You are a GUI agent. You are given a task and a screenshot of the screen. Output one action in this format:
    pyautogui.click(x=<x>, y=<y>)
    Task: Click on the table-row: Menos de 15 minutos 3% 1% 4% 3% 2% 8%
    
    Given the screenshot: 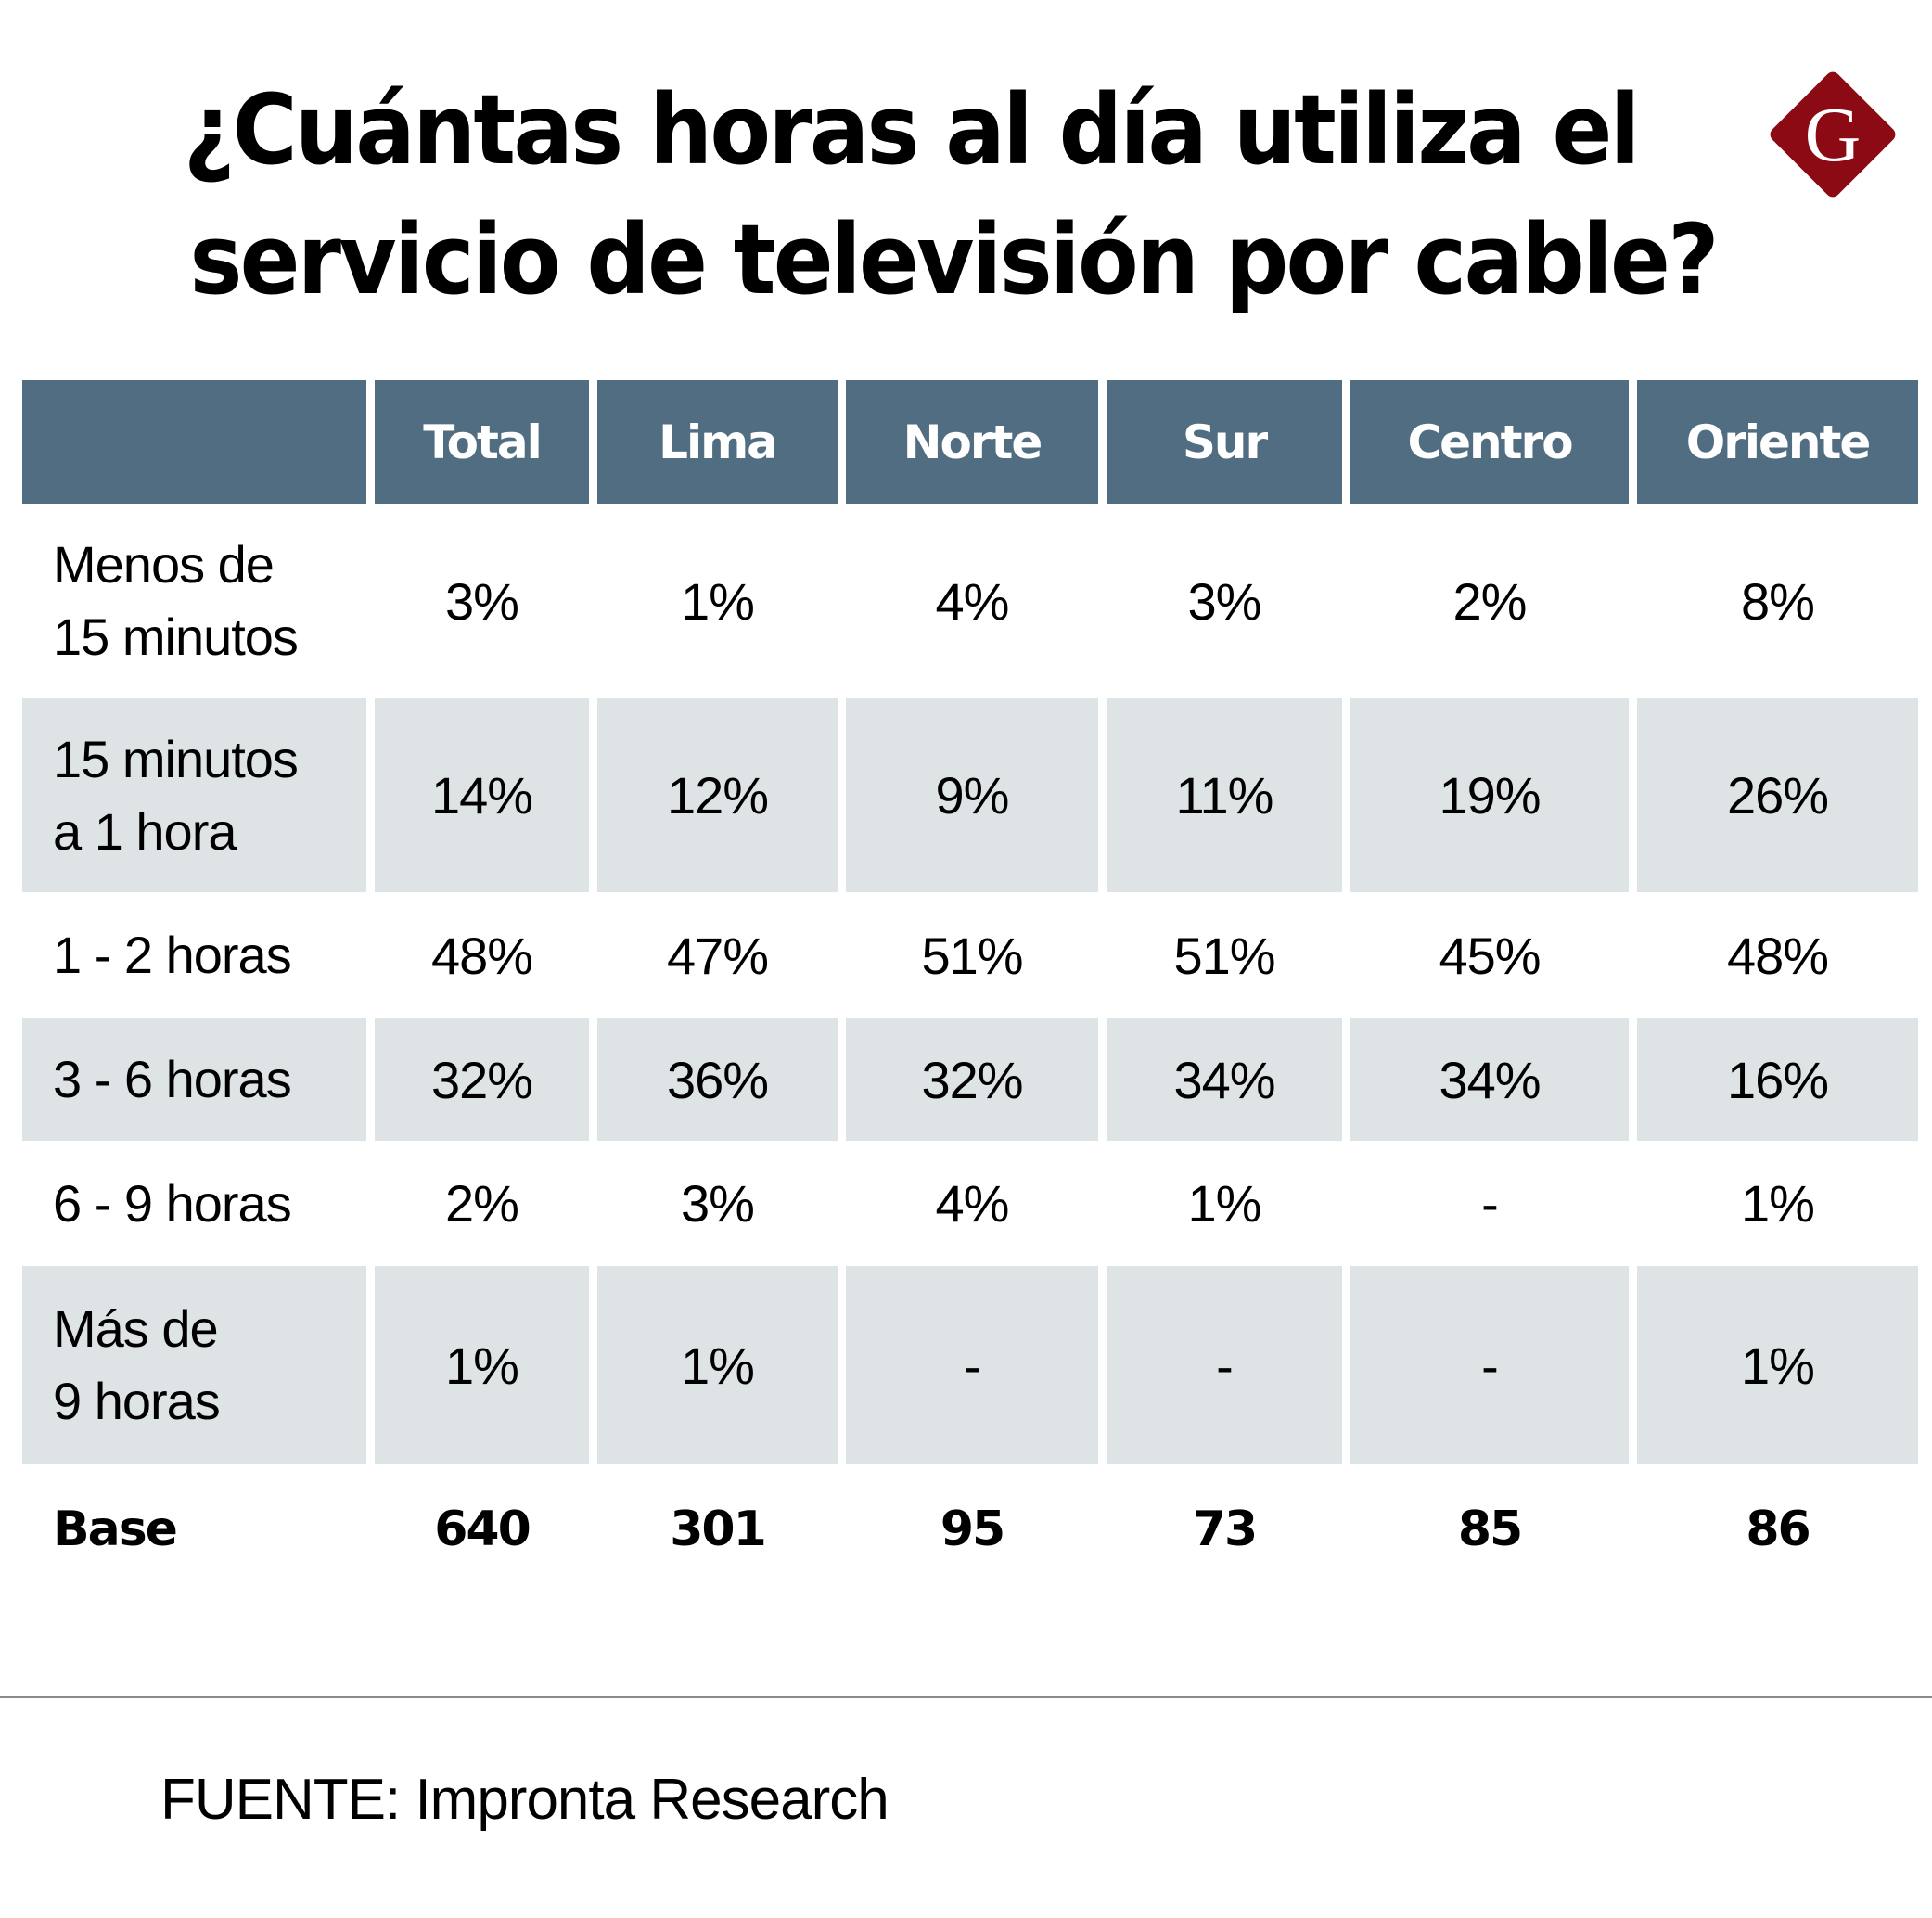 What is the action you would take?
    pyautogui.click(x=970, y=601)
    